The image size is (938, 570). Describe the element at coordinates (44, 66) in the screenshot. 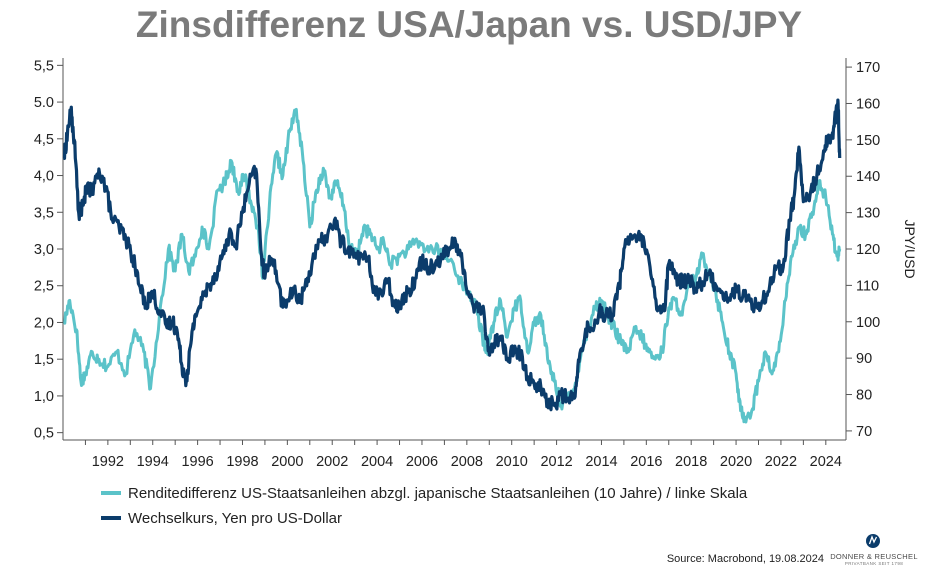

I see `y-left-tick-label: 5,5` at that location.